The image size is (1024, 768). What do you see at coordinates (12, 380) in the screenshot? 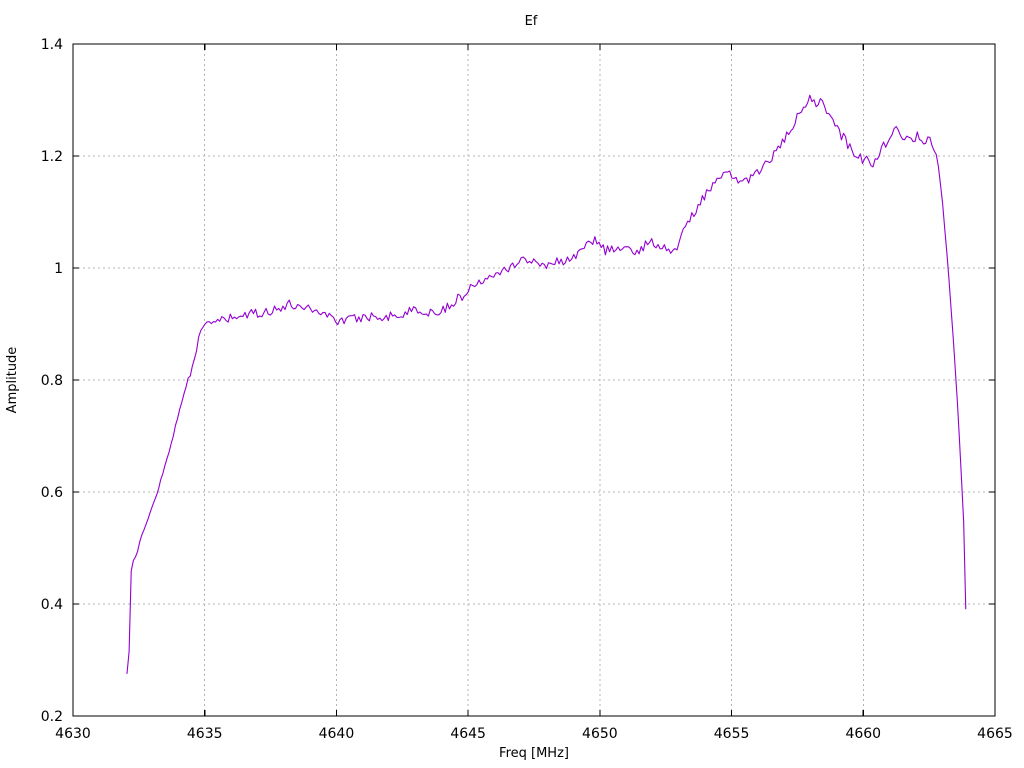
I see `y-axis-label: Amplitude` at bounding box center [12, 380].